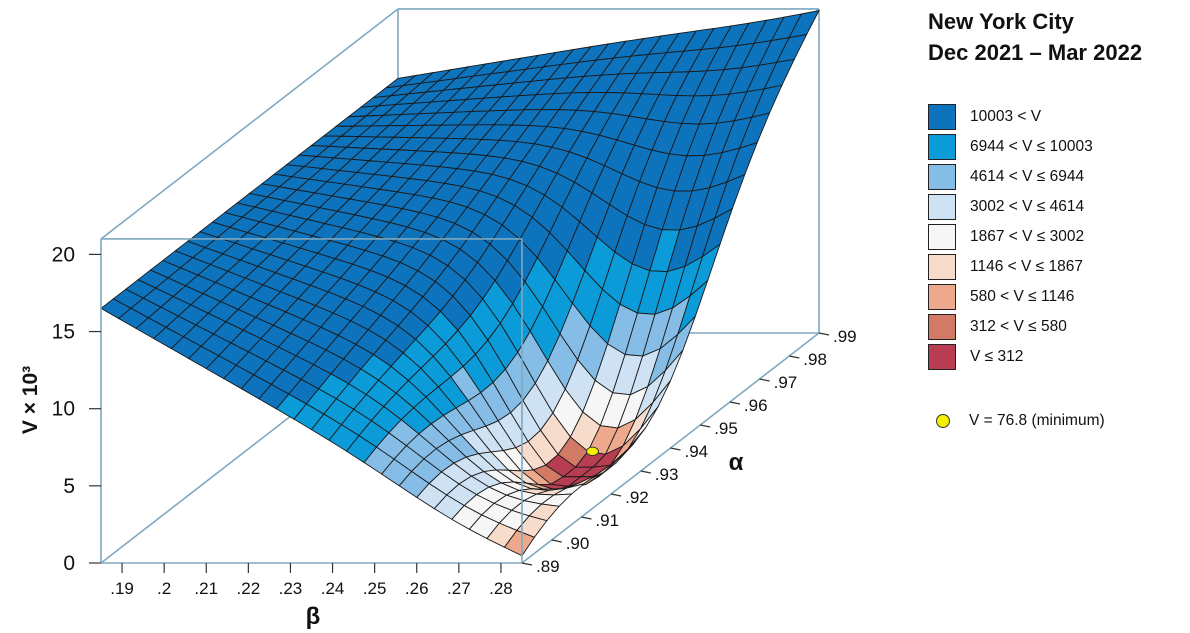  I want to click on z-axis-label: V × 10³, so click(30, 400).